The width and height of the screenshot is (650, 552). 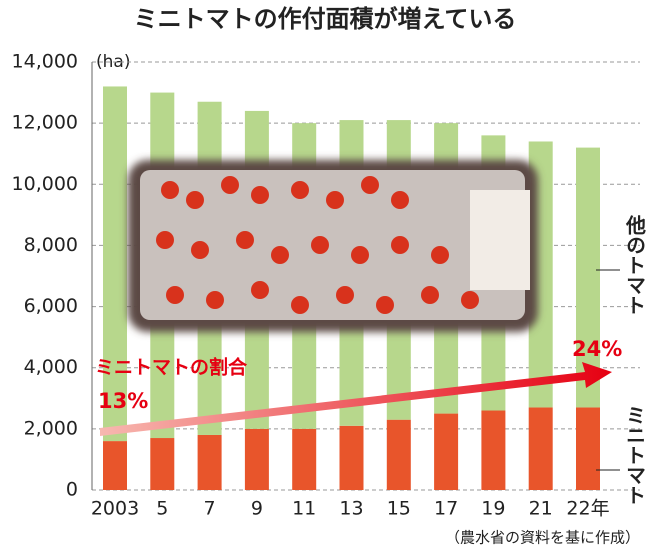 What do you see at coordinates (51, 367) in the screenshot?
I see `y-tick-label: 4,000` at bounding box center [51, 367].